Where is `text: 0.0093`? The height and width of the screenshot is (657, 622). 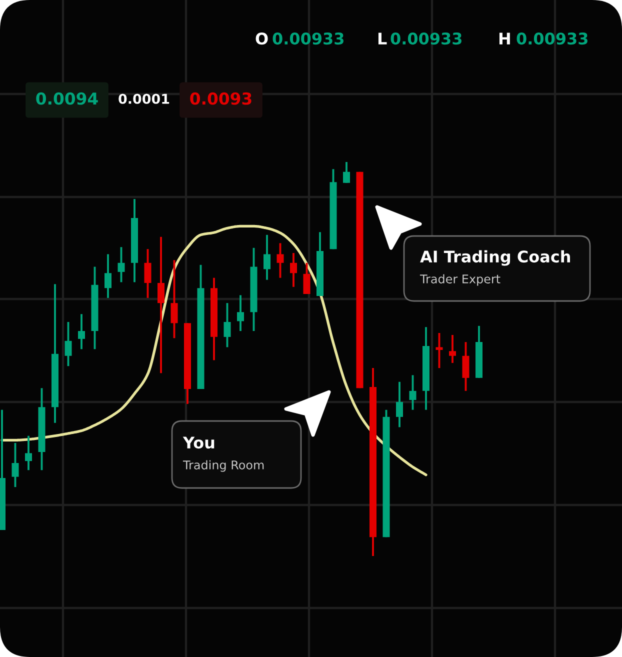
text: 0.0093 is located at coordinates (221, 98).